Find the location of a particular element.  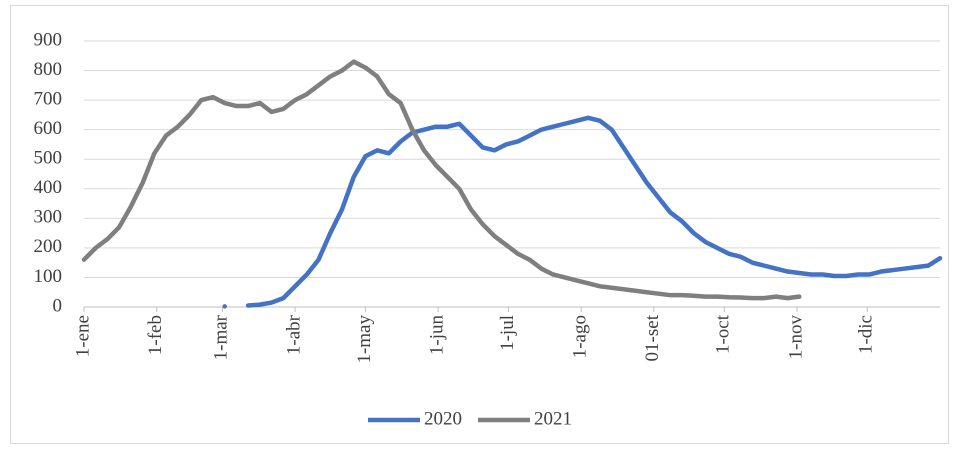

y-tick-label: 800 is located at coordinates (48, 69).